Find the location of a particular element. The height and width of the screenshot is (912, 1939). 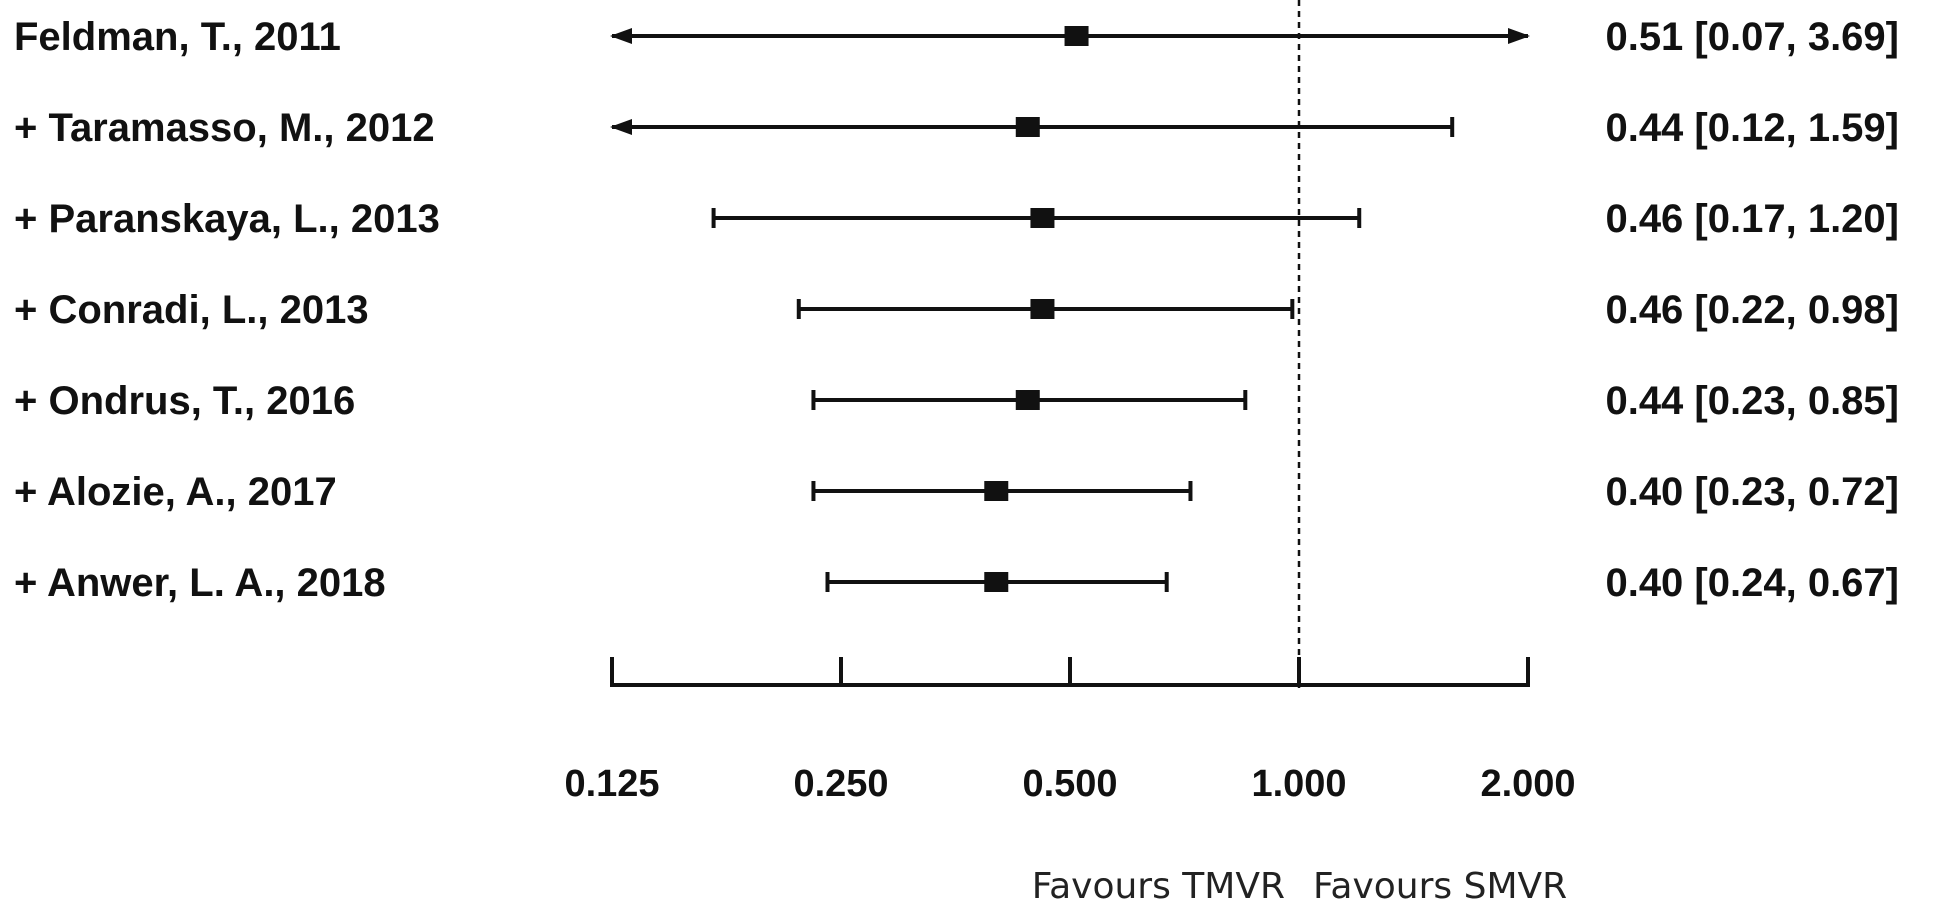

point-estimates is located at coordinates (1036, 309).